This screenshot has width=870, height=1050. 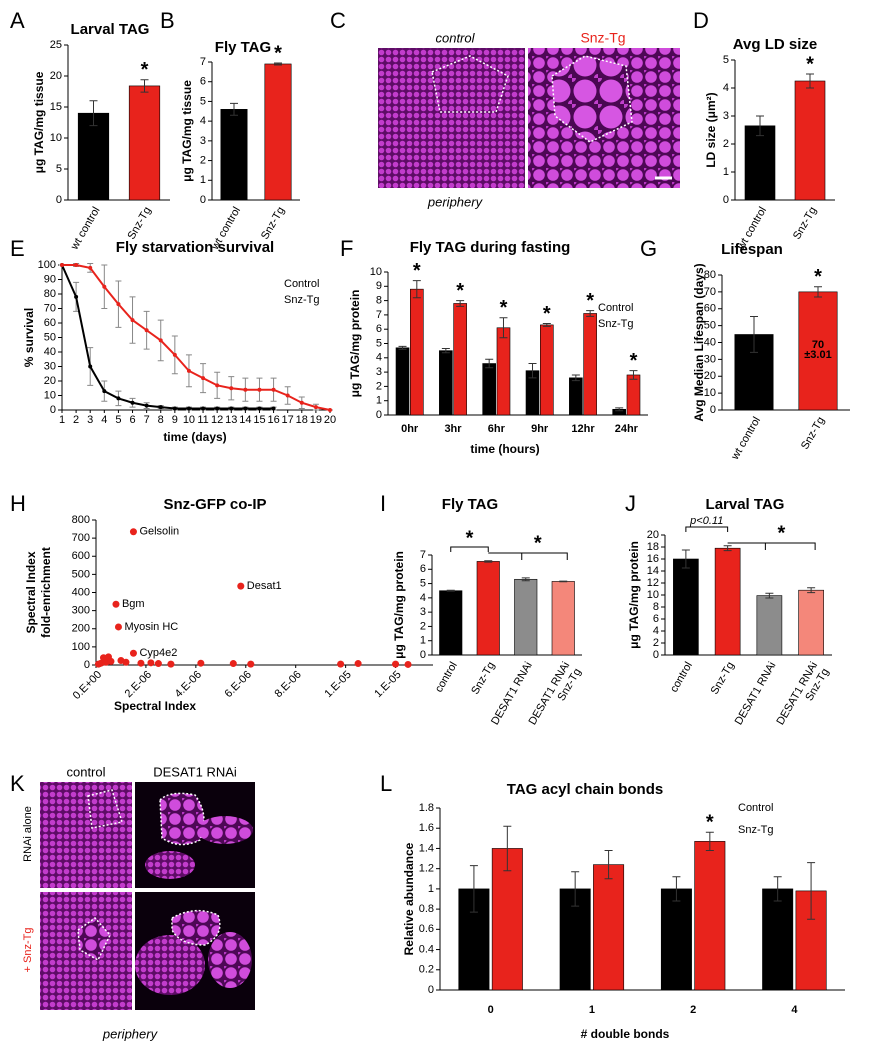 What do you see at coordinates (625, 1034) in the screenshot?
I see `x-axis-label: # double bonds` at bounding box center [625, 1034].